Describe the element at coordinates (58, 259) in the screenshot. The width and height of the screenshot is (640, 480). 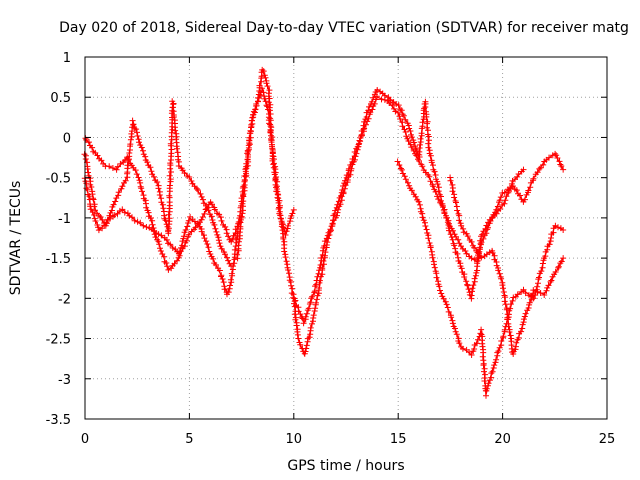
I see `y-tick-label: -1.5` at that location.